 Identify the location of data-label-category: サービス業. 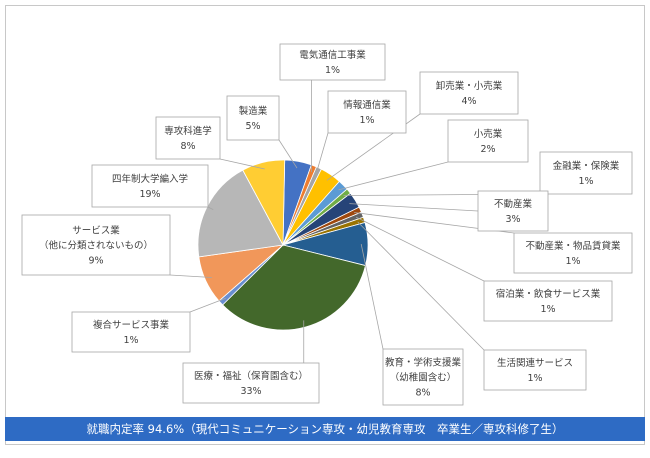
(96, 231).